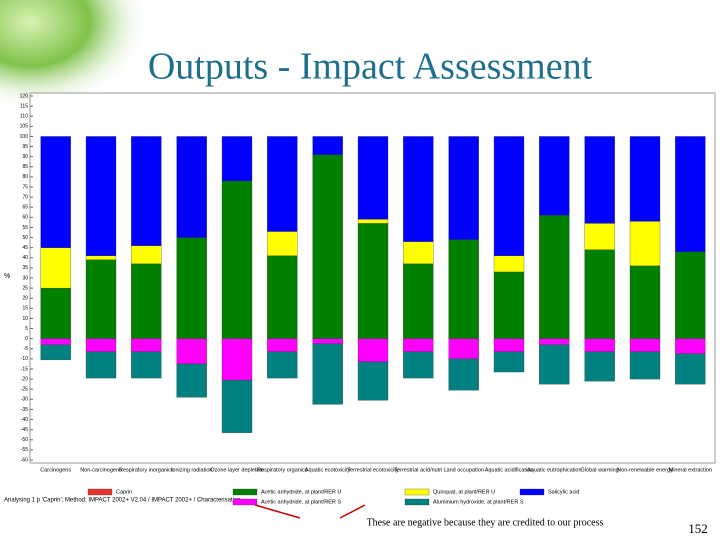 Image resolution: width=720 pixels, height=540 pixels. I want to click on y-tick-label: -30, so click(24, 400).